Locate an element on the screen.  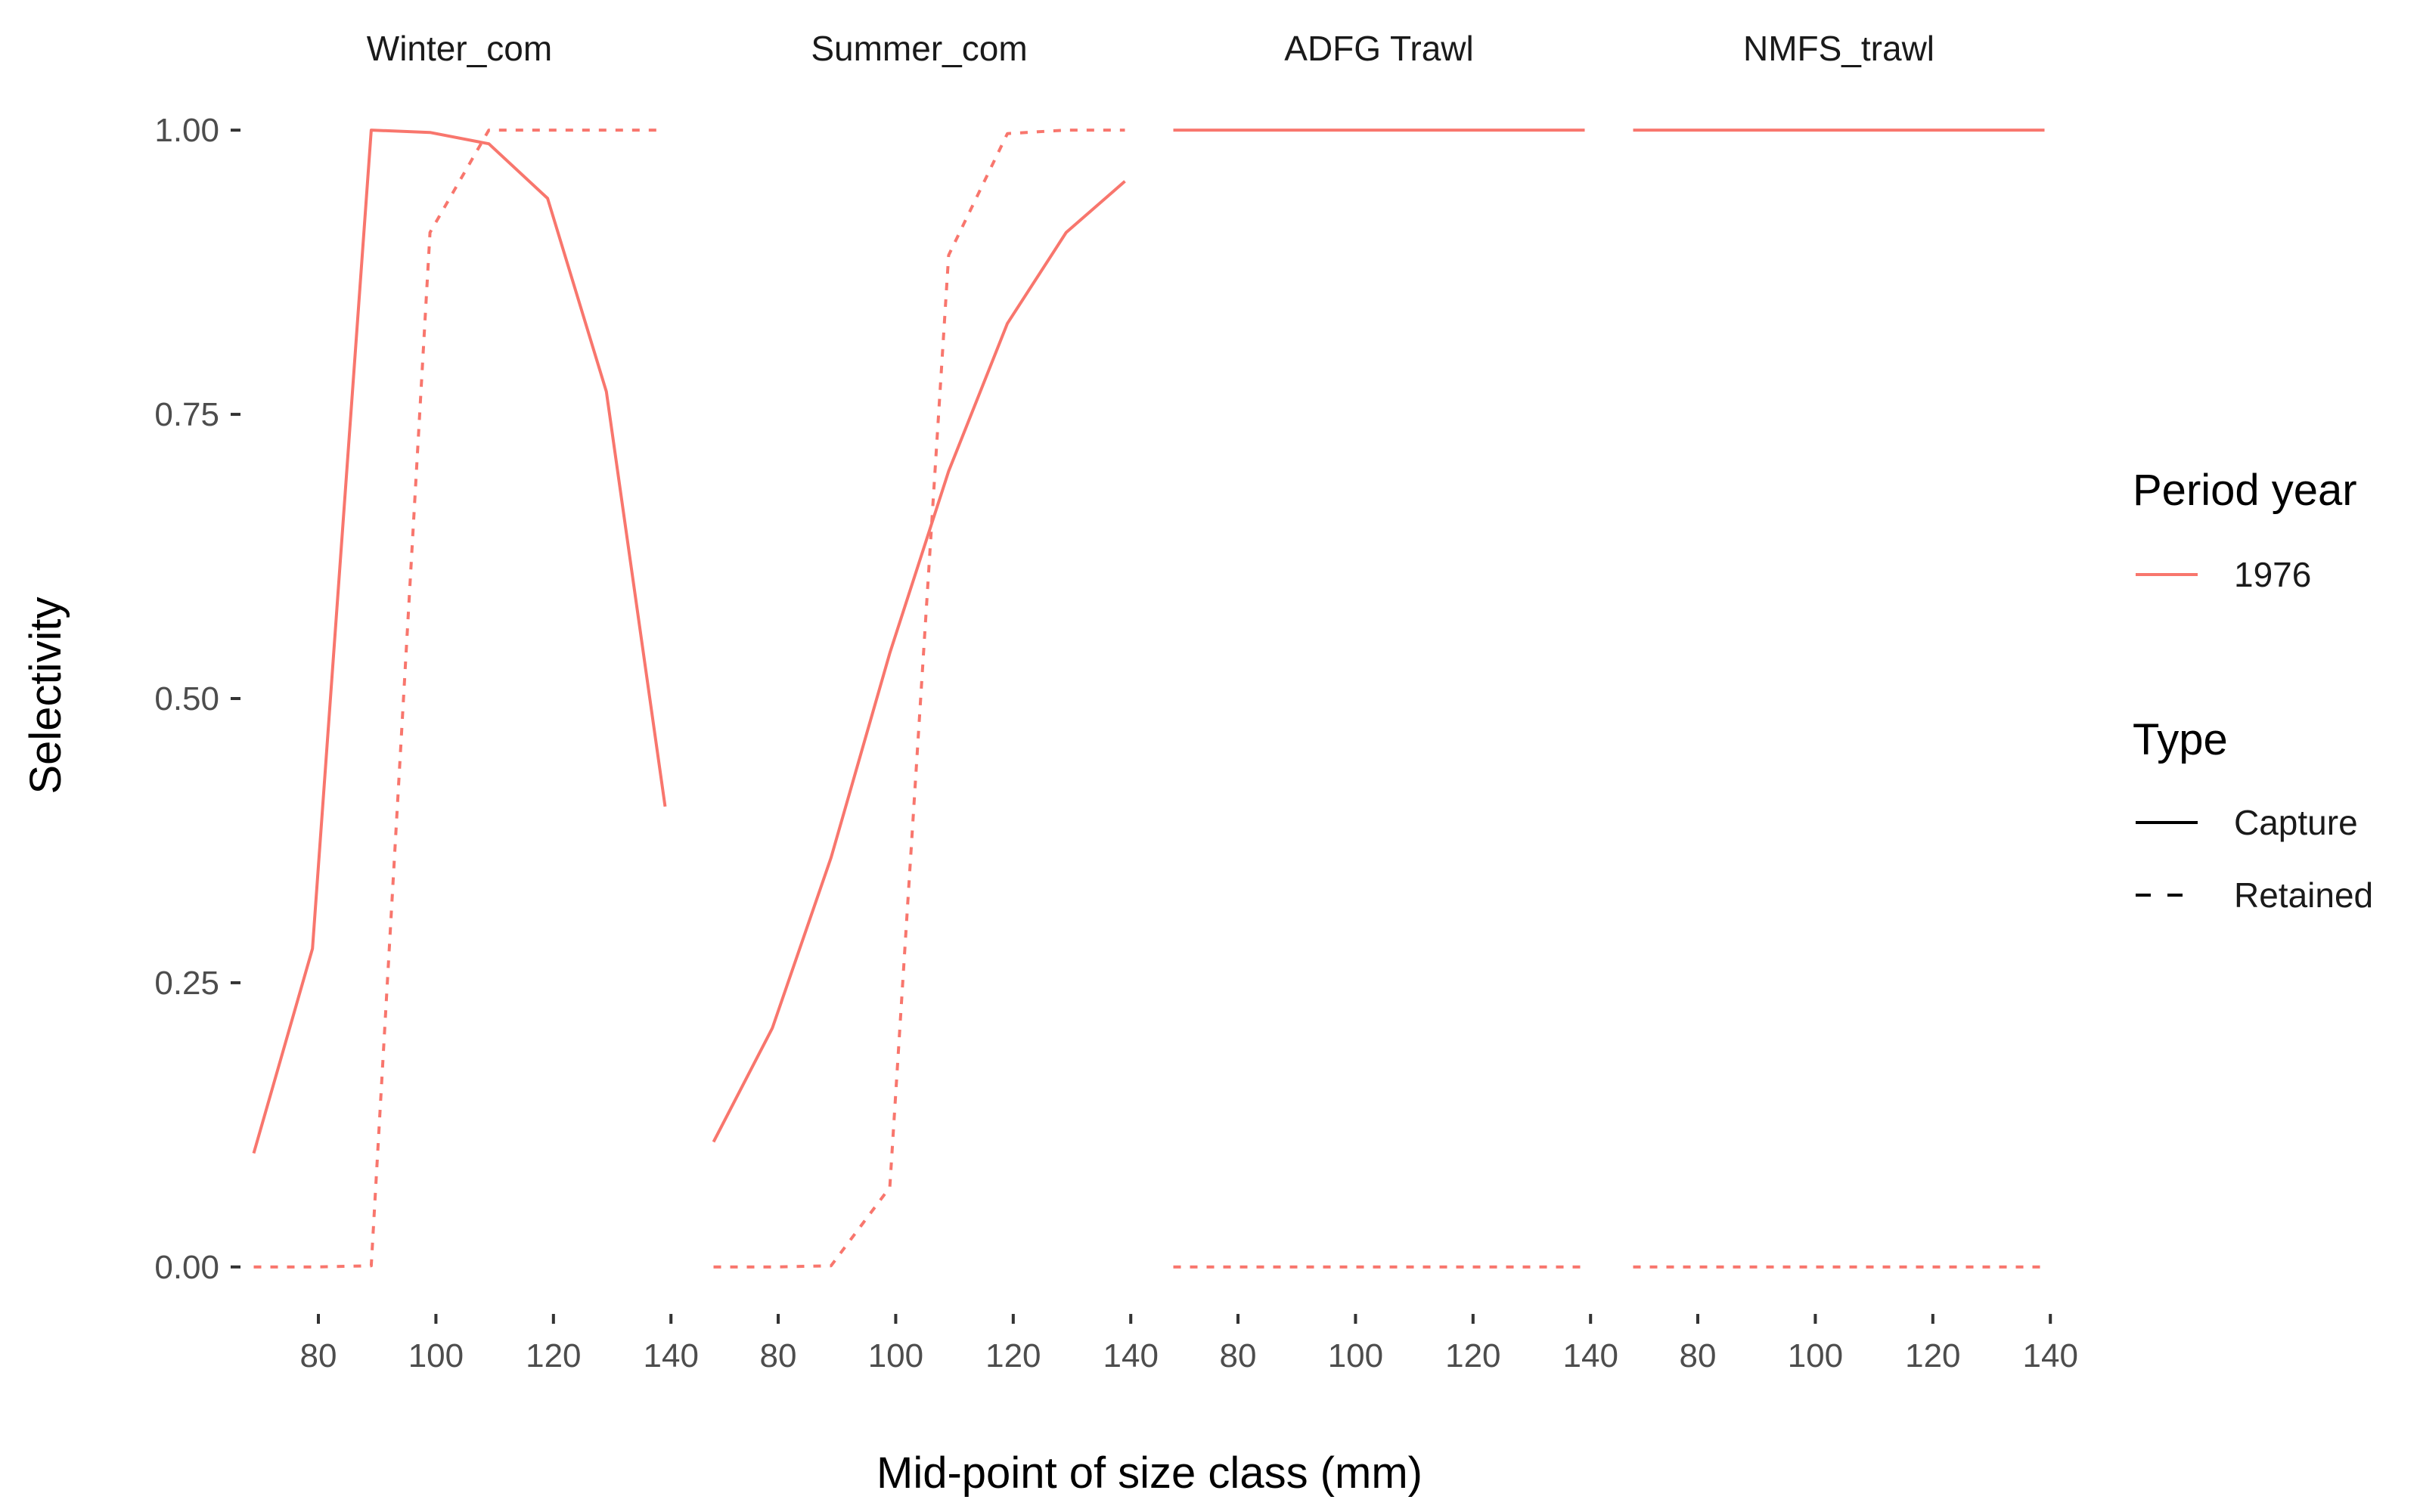
facet-title: NMFS_trawl is located at coordinates (1838, 48).